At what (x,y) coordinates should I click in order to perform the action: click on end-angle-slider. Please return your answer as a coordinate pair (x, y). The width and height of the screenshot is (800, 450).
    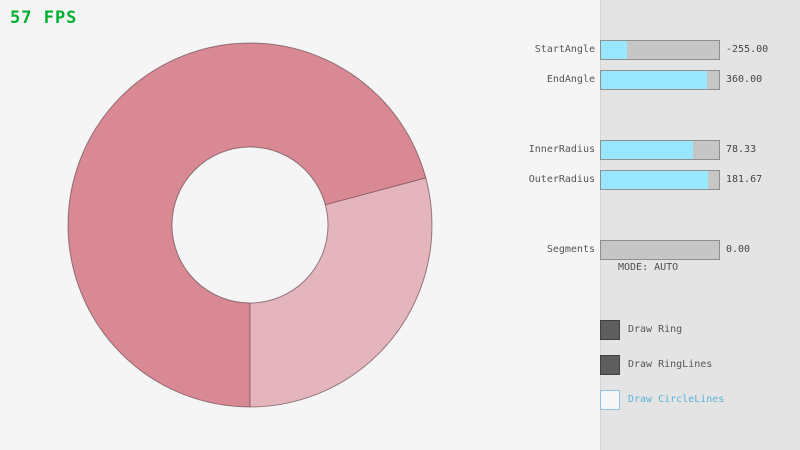
    Looking at the image, I should click on (660, 80).